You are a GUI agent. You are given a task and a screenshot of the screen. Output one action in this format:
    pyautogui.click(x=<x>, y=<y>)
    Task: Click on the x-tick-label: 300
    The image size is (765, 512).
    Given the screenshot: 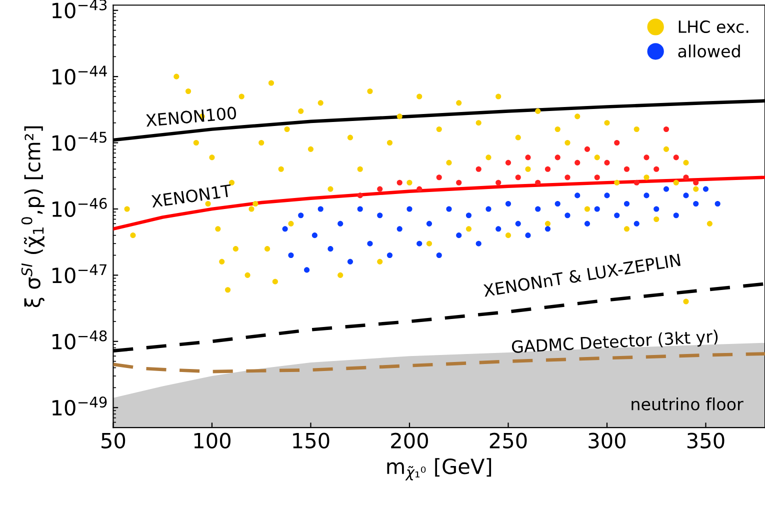 What is the action you would take?
    pyautogui.click(x=607, y=440)
    